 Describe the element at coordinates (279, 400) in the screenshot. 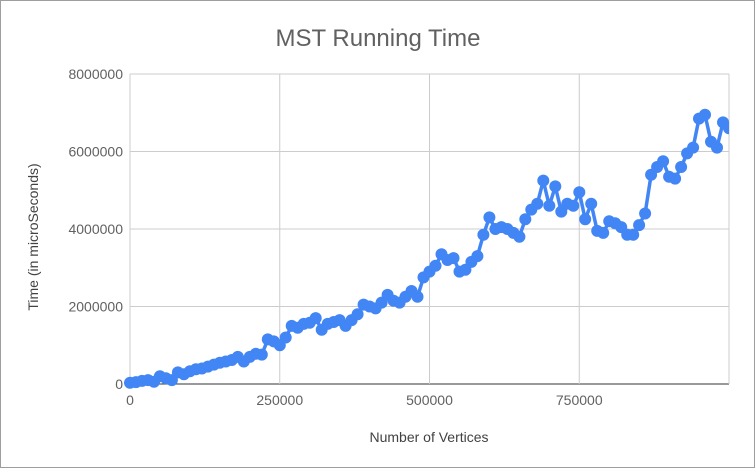

I see `x-tick-label: 250000` at that location.